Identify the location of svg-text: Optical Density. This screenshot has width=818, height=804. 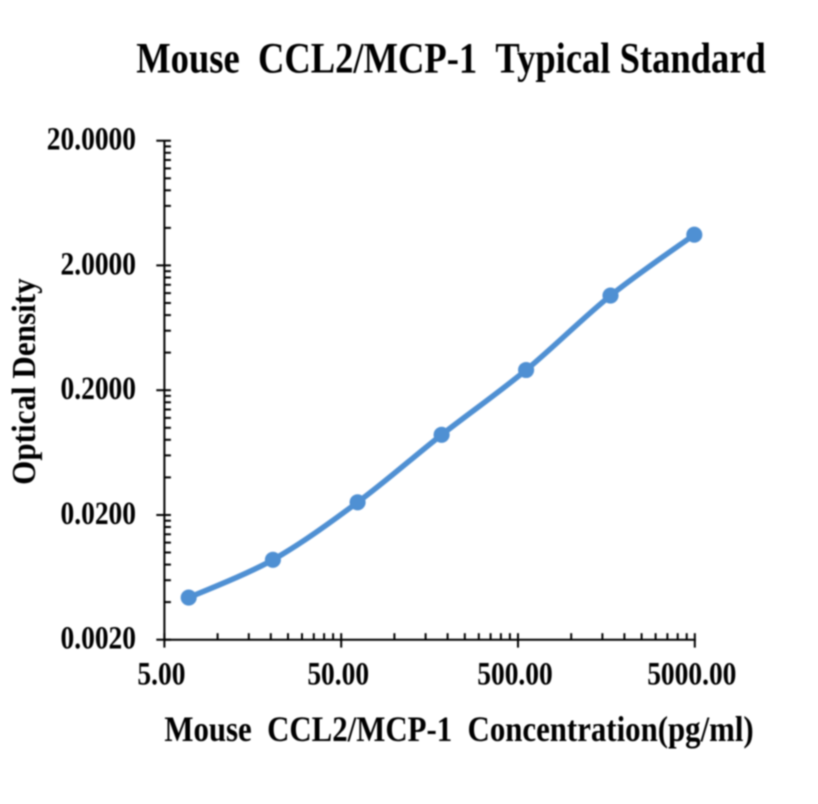
(25, 381).